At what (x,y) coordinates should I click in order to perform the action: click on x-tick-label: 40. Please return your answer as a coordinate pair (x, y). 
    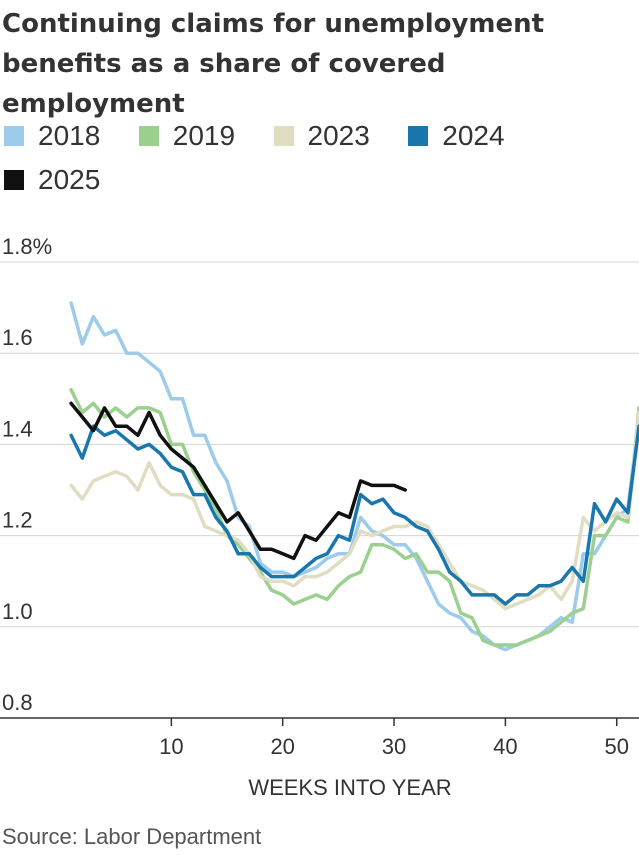
    Looking at the image, I should click on (505, 746).